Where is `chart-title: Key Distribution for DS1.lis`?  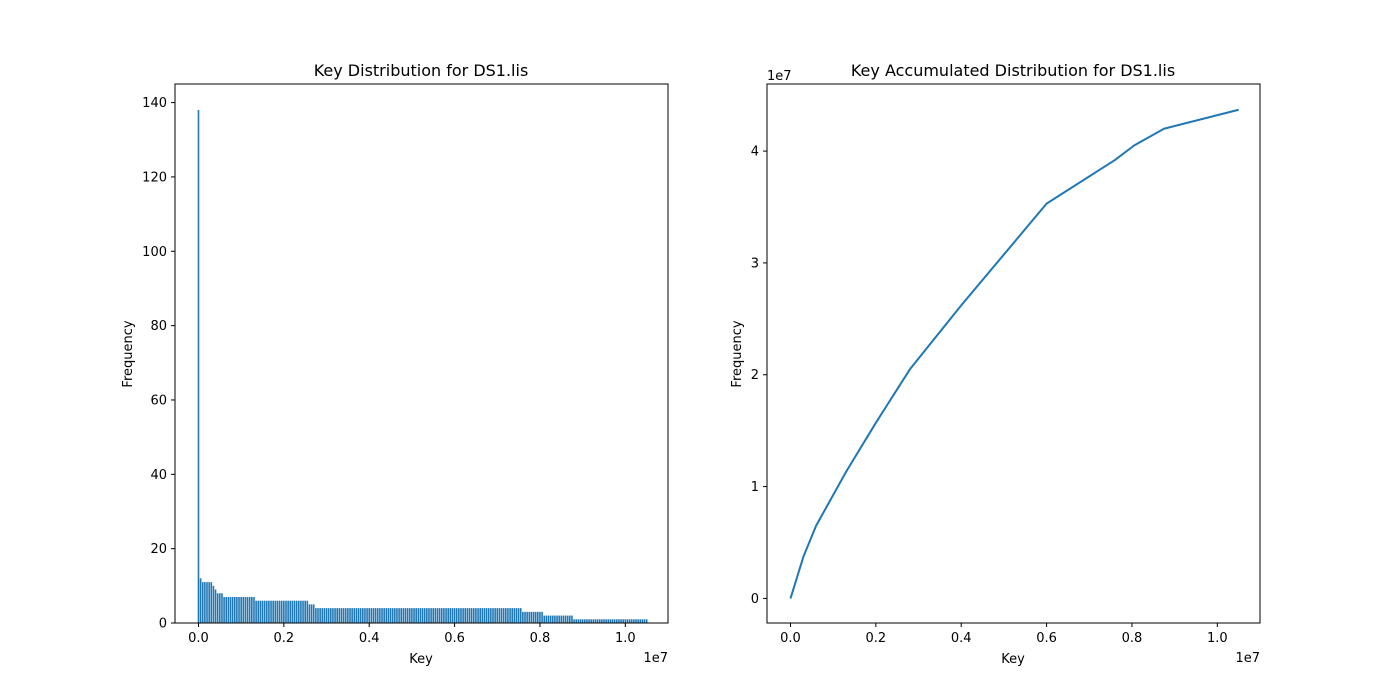
chart-title: Key Distribution for DS1.lis is located at coordinates (421, 70).